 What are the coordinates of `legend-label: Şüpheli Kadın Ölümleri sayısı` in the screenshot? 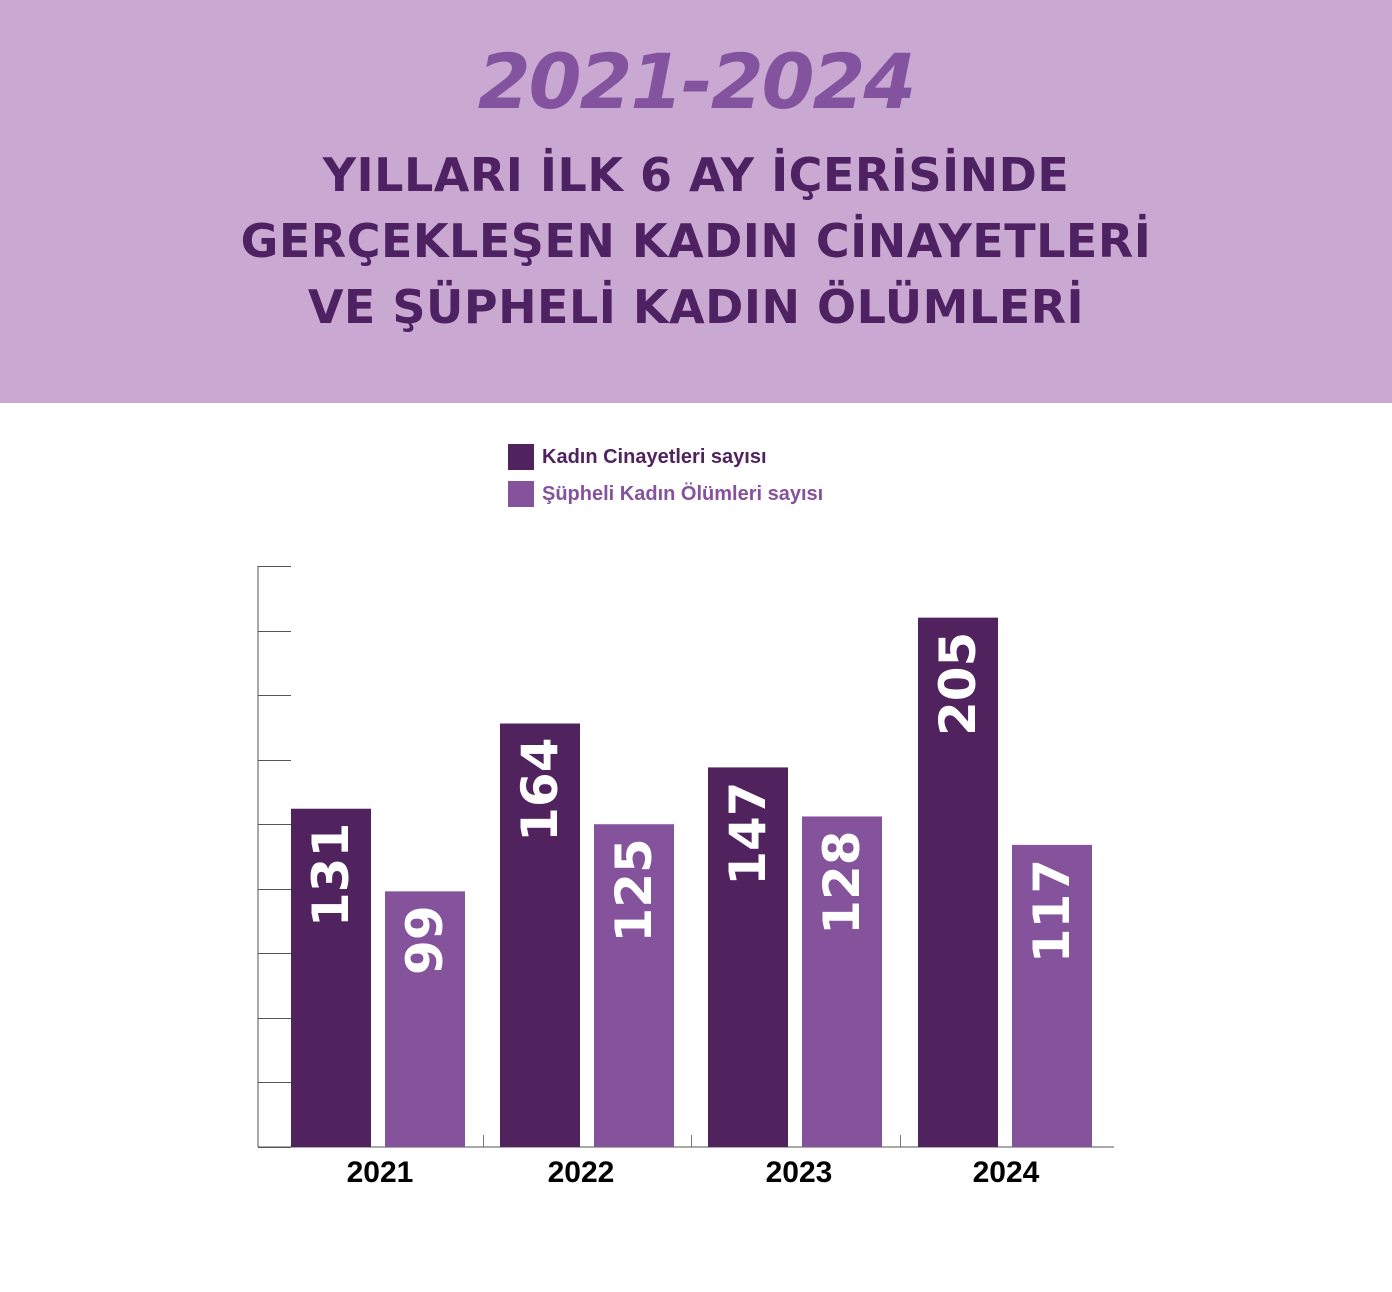 It's located at (683, 494).